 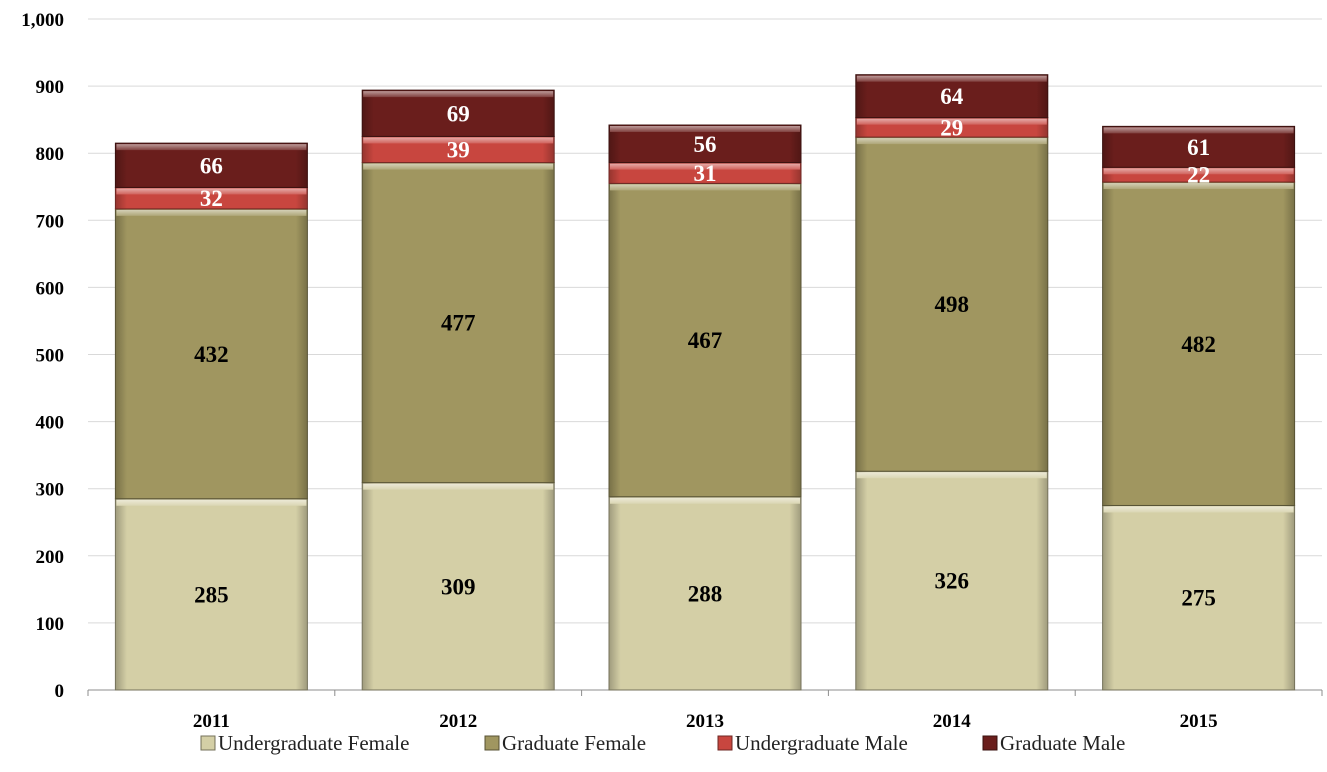 I want to click on data-label-undergraduate-female-2013: 288, so click(x=705, y=593).